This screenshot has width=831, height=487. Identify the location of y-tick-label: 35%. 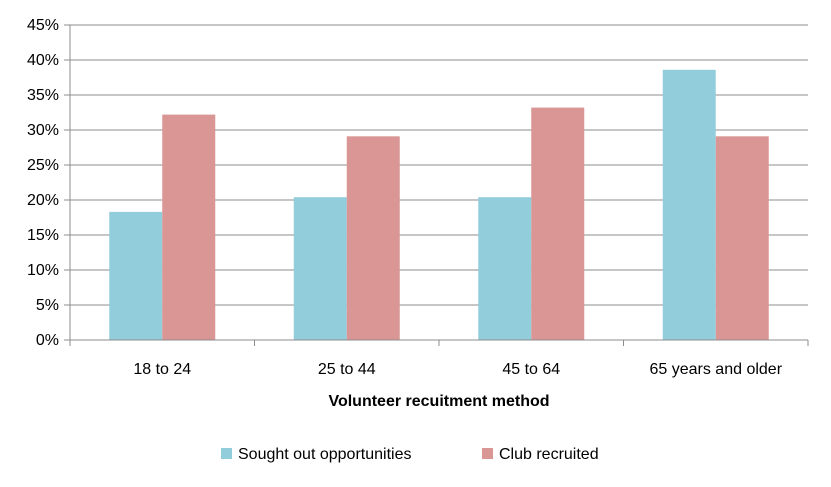
(43, 95).